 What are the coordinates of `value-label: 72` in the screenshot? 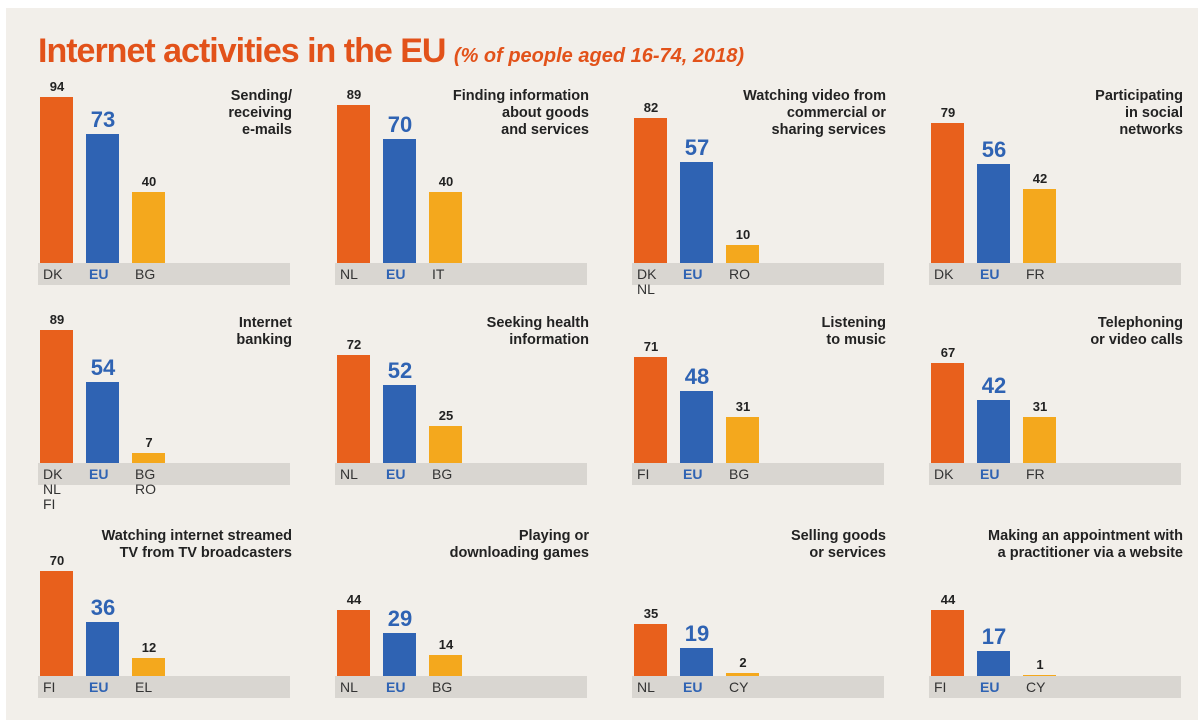 It's located at (354, 344).